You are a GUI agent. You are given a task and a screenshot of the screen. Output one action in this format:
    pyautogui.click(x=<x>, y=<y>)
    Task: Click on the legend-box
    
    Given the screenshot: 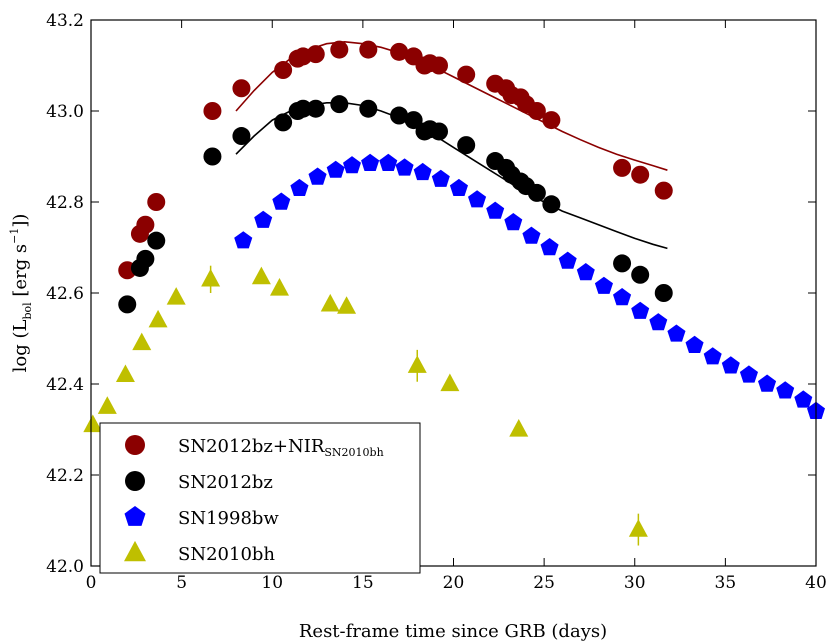 What is the action you would take?
    pyautogui.click(x=260, y=498)
    